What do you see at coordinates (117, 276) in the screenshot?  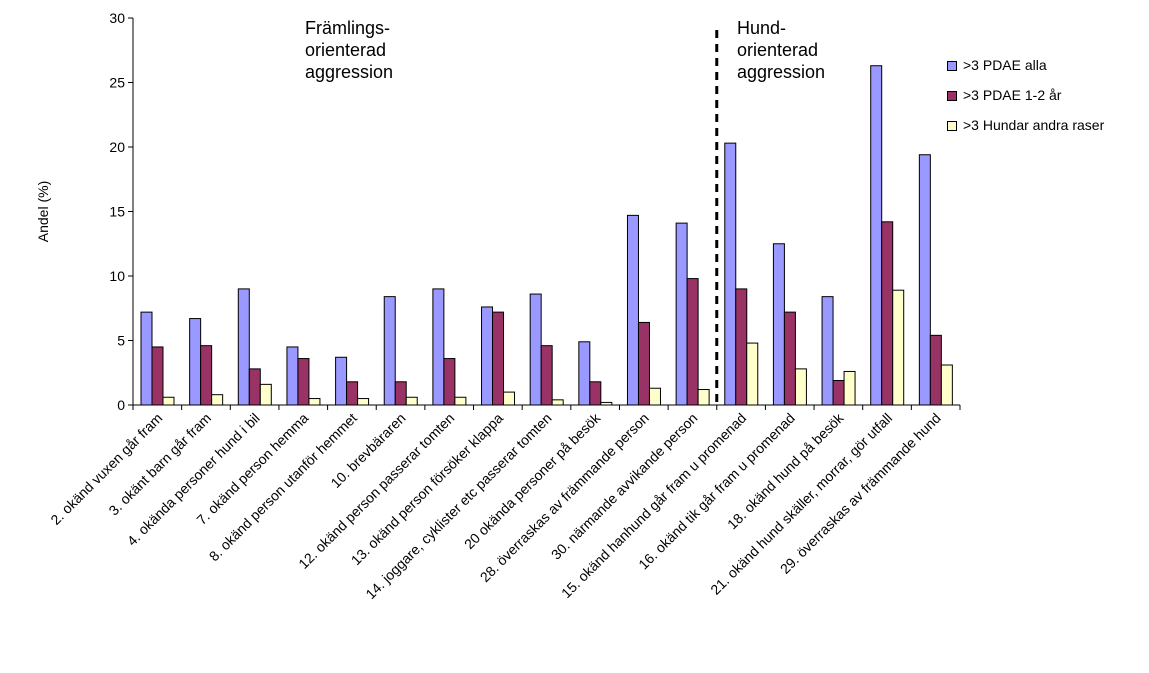 I see `y-tick-label: 10` at bounding box center [117, 276].